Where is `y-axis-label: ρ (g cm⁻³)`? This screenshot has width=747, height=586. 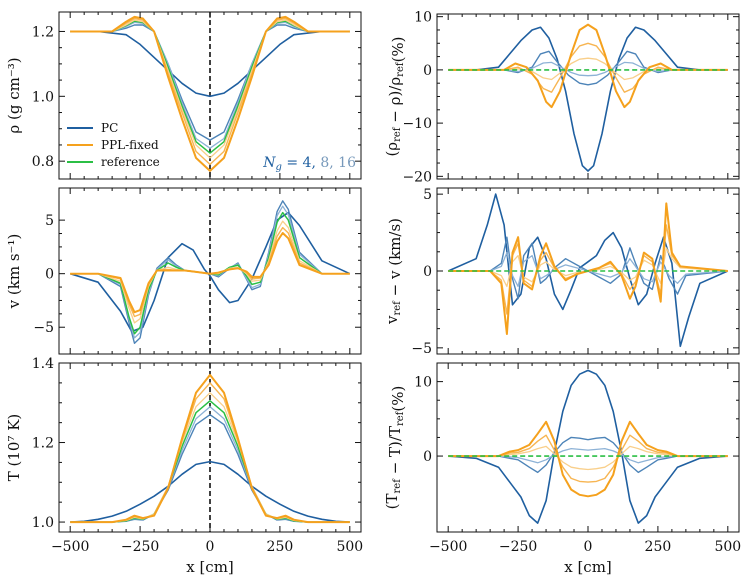
y-axis-label: ρ (g cm⁻³) is located at coordinates (14, 95).